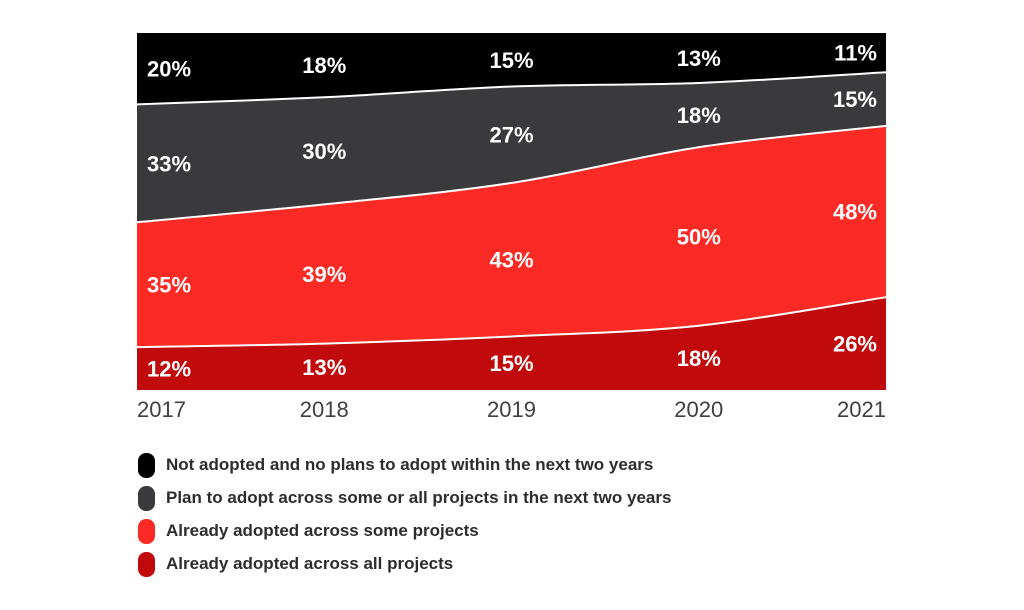 This screenshot has width=1024, height=610. I want to click on band-value-label: 26%, so click(855, 344).